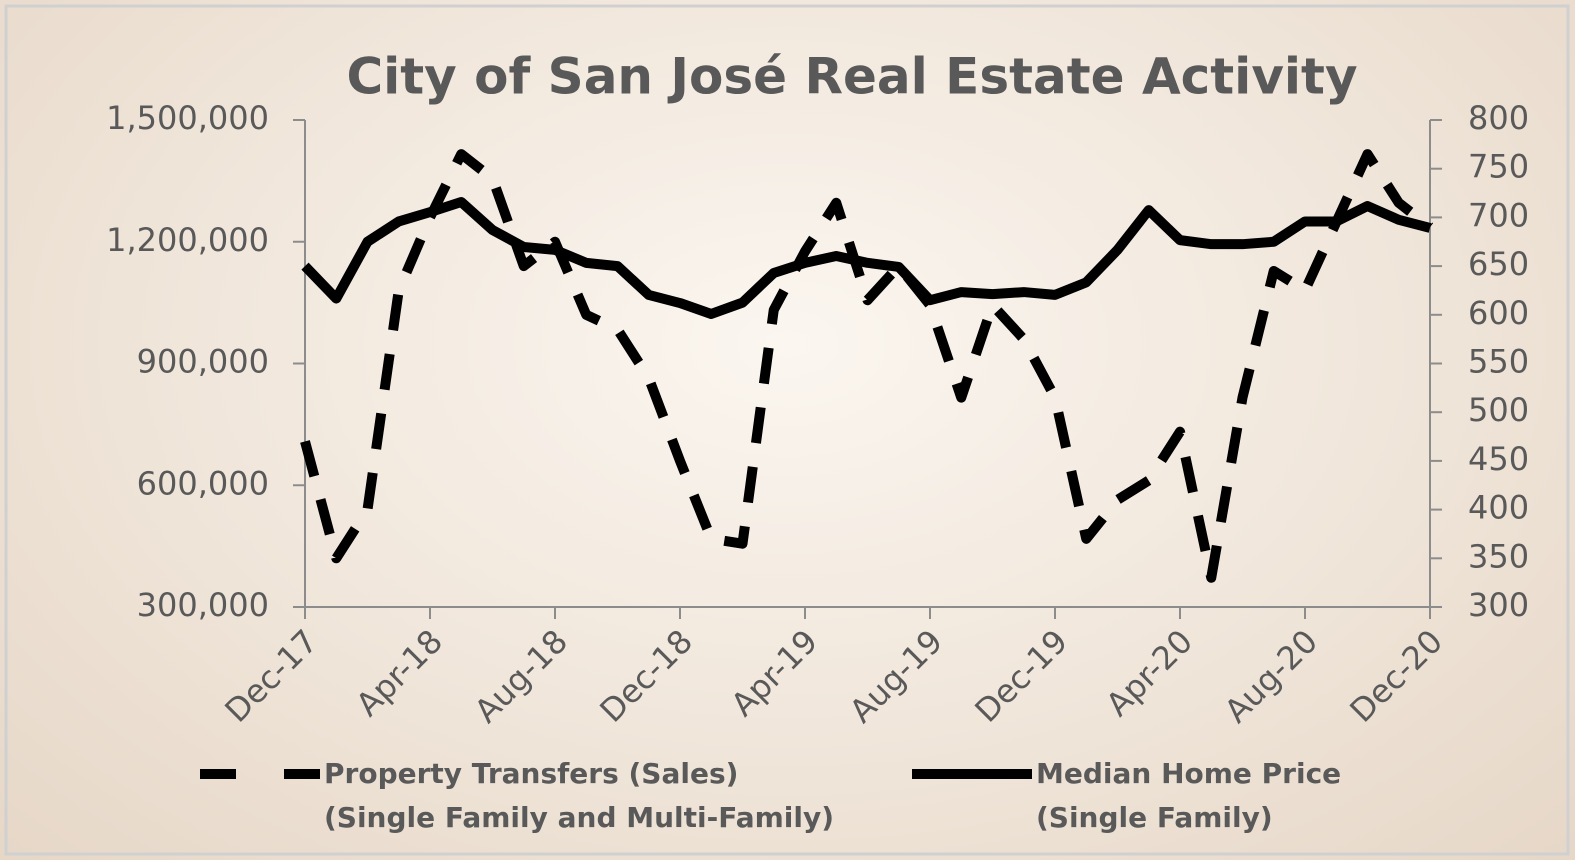 Image resolution: width=1575 pixels, height=860 pixels. What do you see at coordinates (1271, 676) in the screenshot?
I see `x-tick-label: Aug-20` at bounding box center [1271, 676].